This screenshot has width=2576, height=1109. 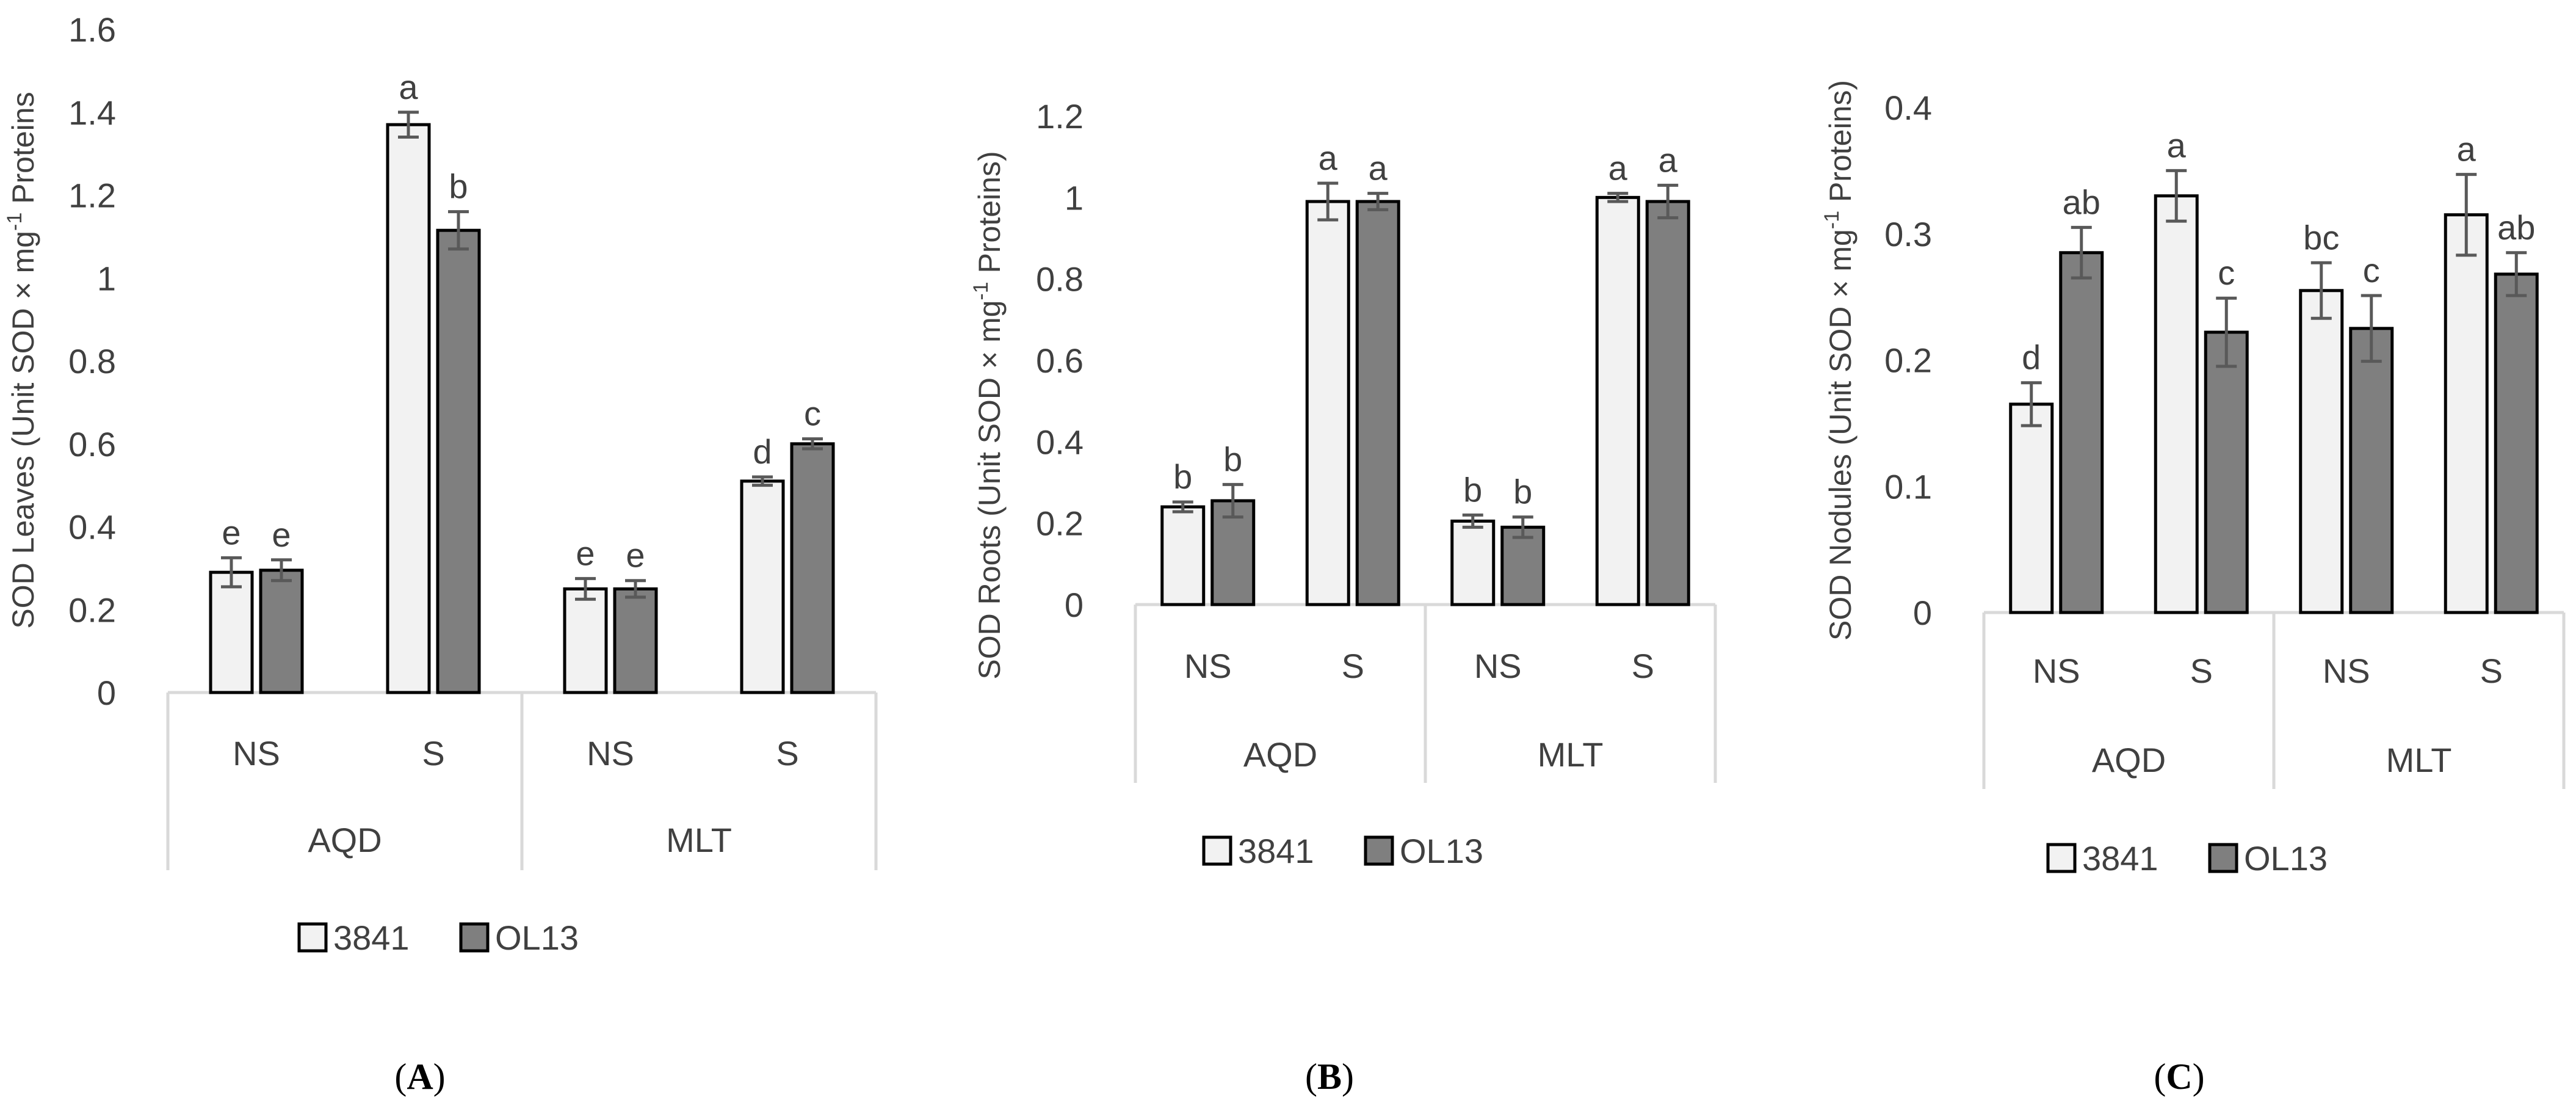 I want to click on y-axis-title-tail: Proteins, so click(x=23, y=152).